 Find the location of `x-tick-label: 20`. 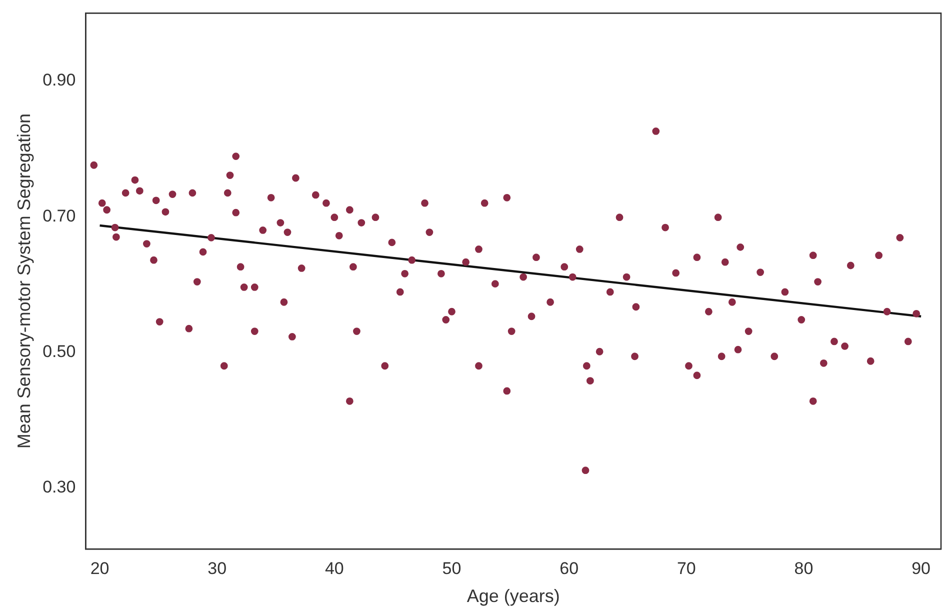

x-tick-label: 20 is located at coordinates (100, 568).